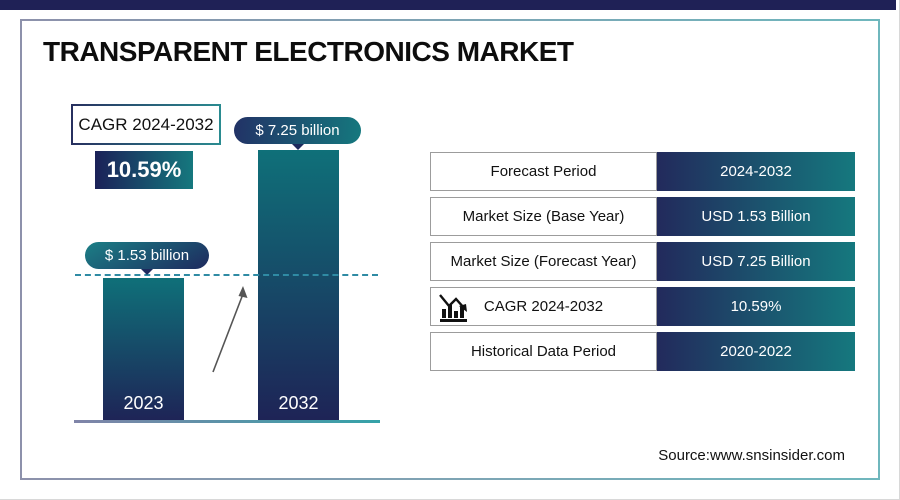 Image resolution: width=900 pixels, height=500 pixels. I want to click on table-row: Market Size (Base Year) USD 1.53 Billion, so click(642, 216).